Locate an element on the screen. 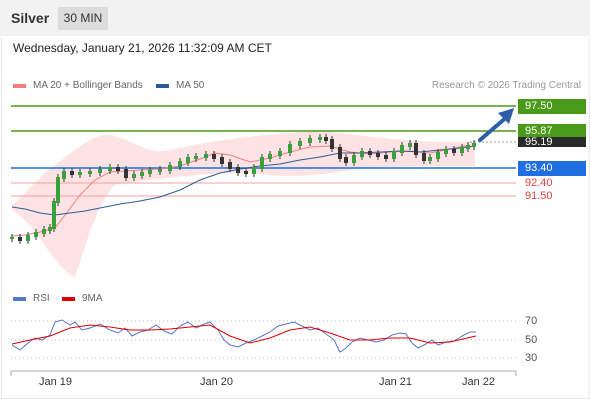 The width and height of the screenshot is (590, 400). legend-ma50: MA 50 is located at coordinates (180, 85).